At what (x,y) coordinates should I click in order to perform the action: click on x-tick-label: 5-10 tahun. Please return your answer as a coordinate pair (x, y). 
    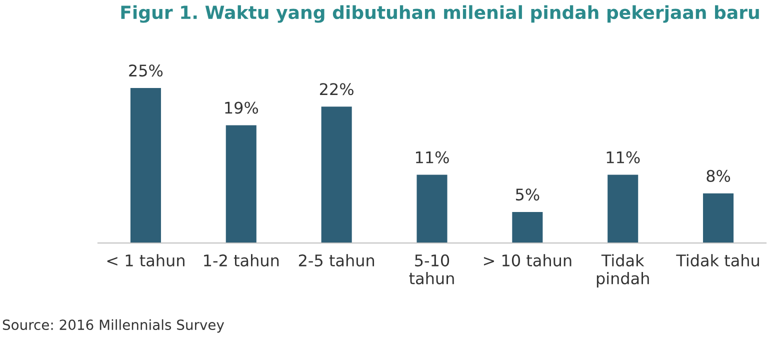
    Looking at the image, I should click on (431, 269).